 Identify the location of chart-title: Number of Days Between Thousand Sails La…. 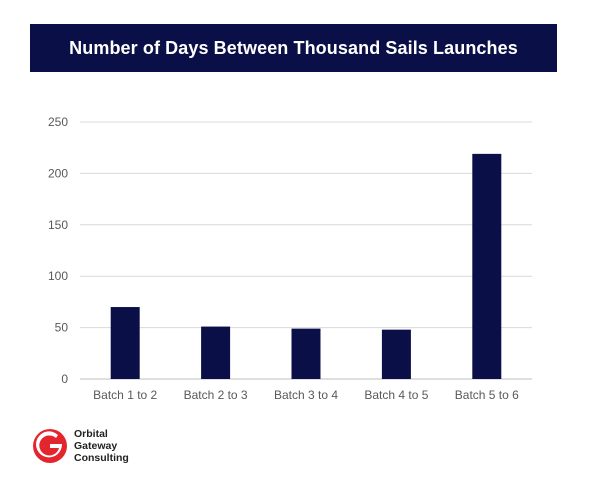
(293, 48).